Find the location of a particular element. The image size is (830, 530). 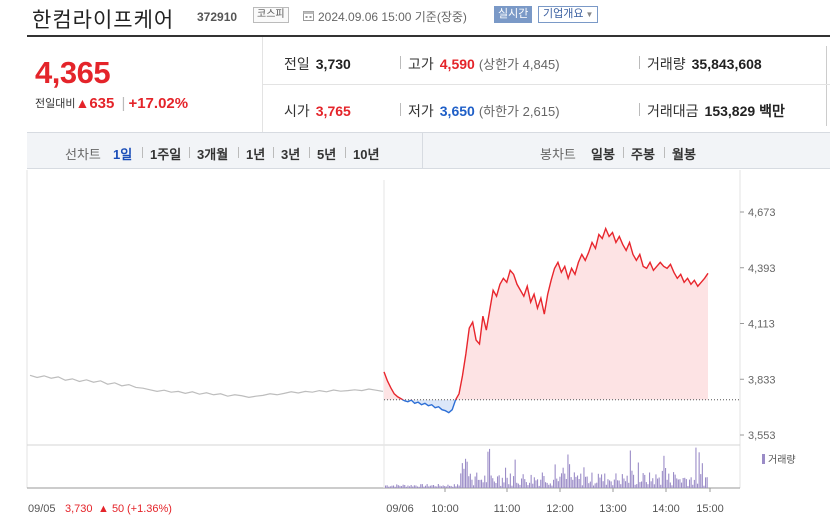

prev-day-change-pct-label: (+1.36%) is located at coordinates (149, 509).